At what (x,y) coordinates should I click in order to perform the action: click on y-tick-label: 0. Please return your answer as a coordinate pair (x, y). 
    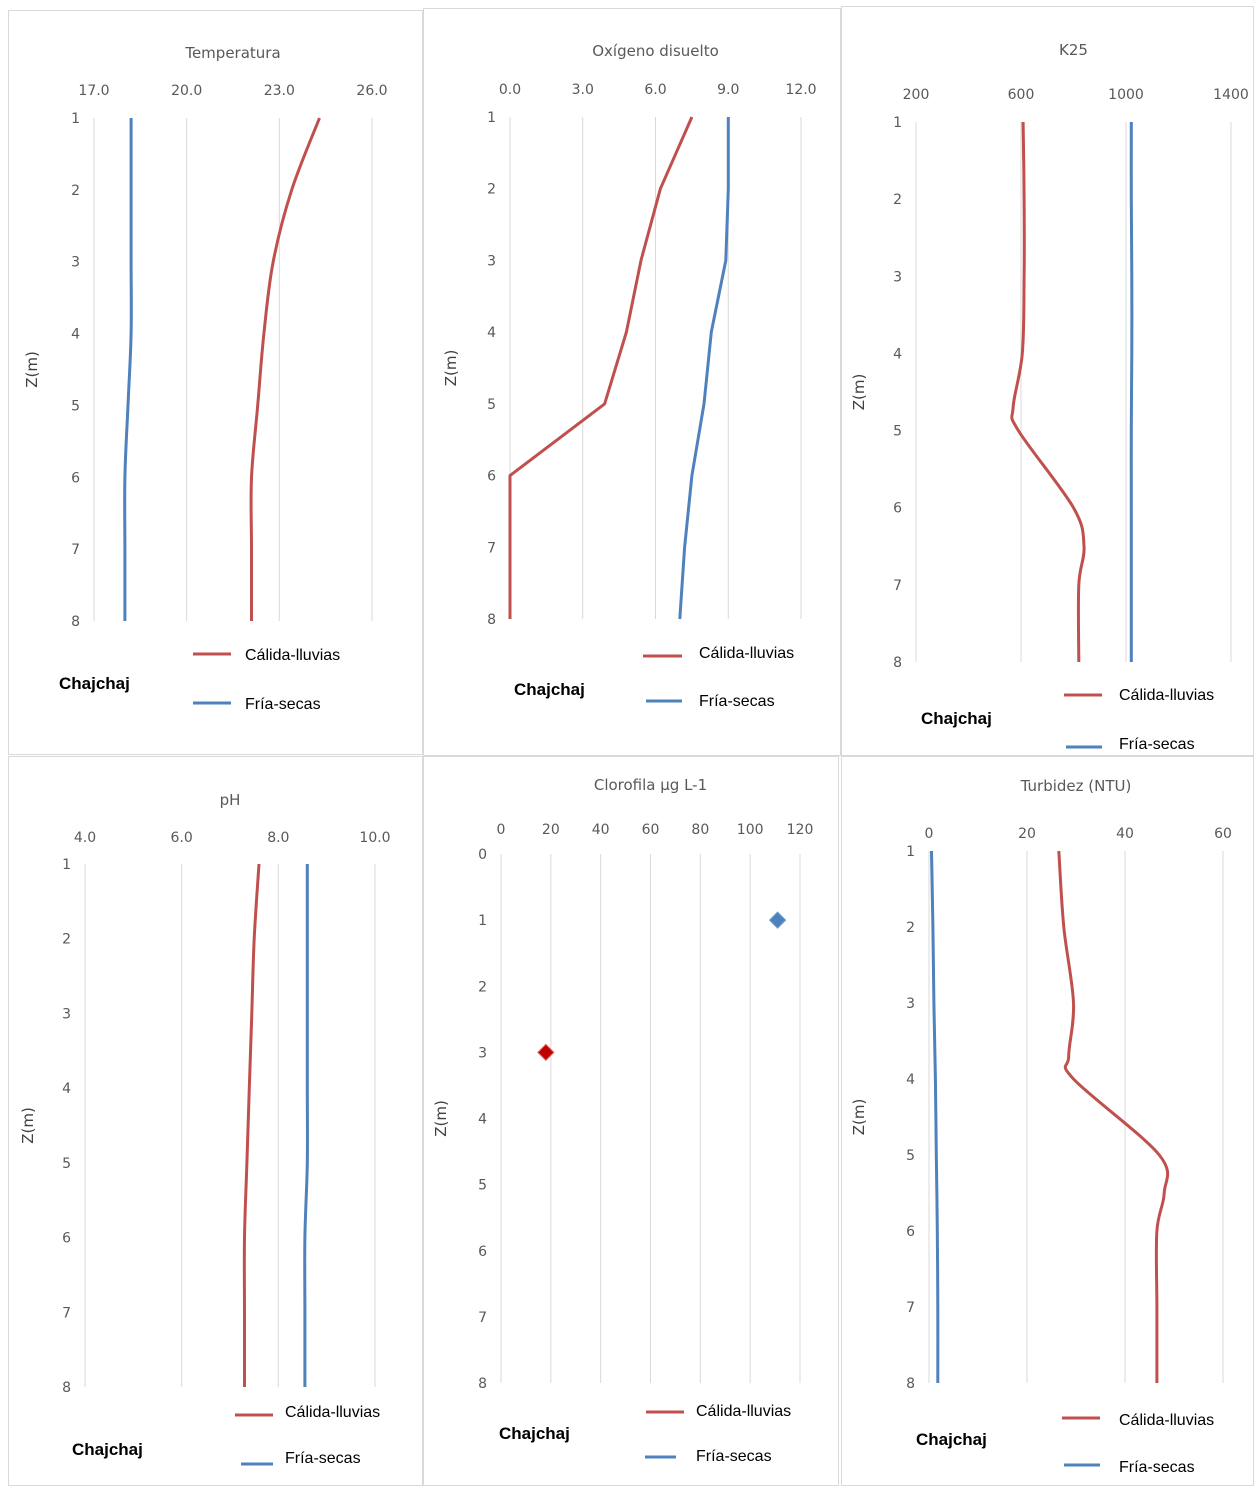
    Looking at the image, I should click on (482, 855).